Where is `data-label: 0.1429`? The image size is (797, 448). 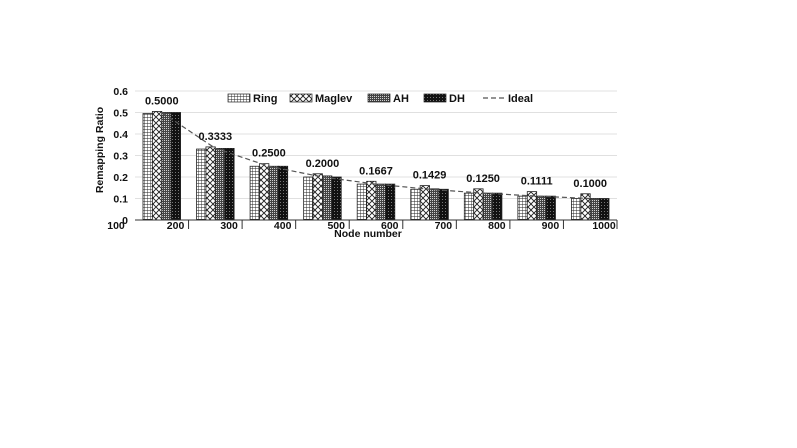
data-label: 0.1429 is located at coordinates (430, 176).